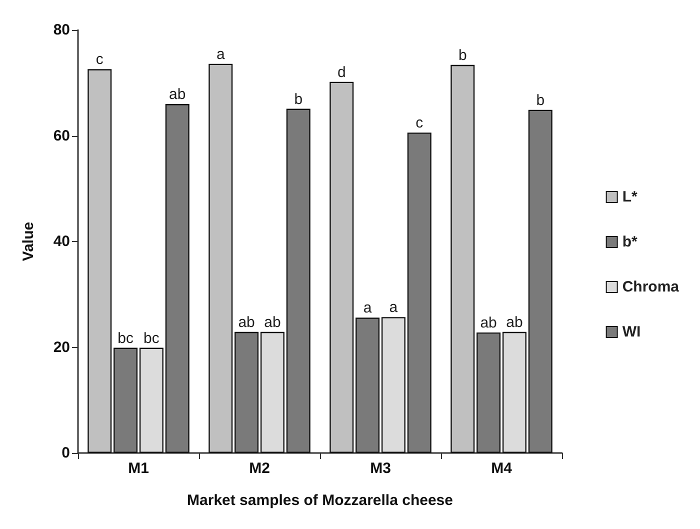 The height and width of the screenshot is (529, 700). I want to click on y-tick-label: 20, so click(61, 347).